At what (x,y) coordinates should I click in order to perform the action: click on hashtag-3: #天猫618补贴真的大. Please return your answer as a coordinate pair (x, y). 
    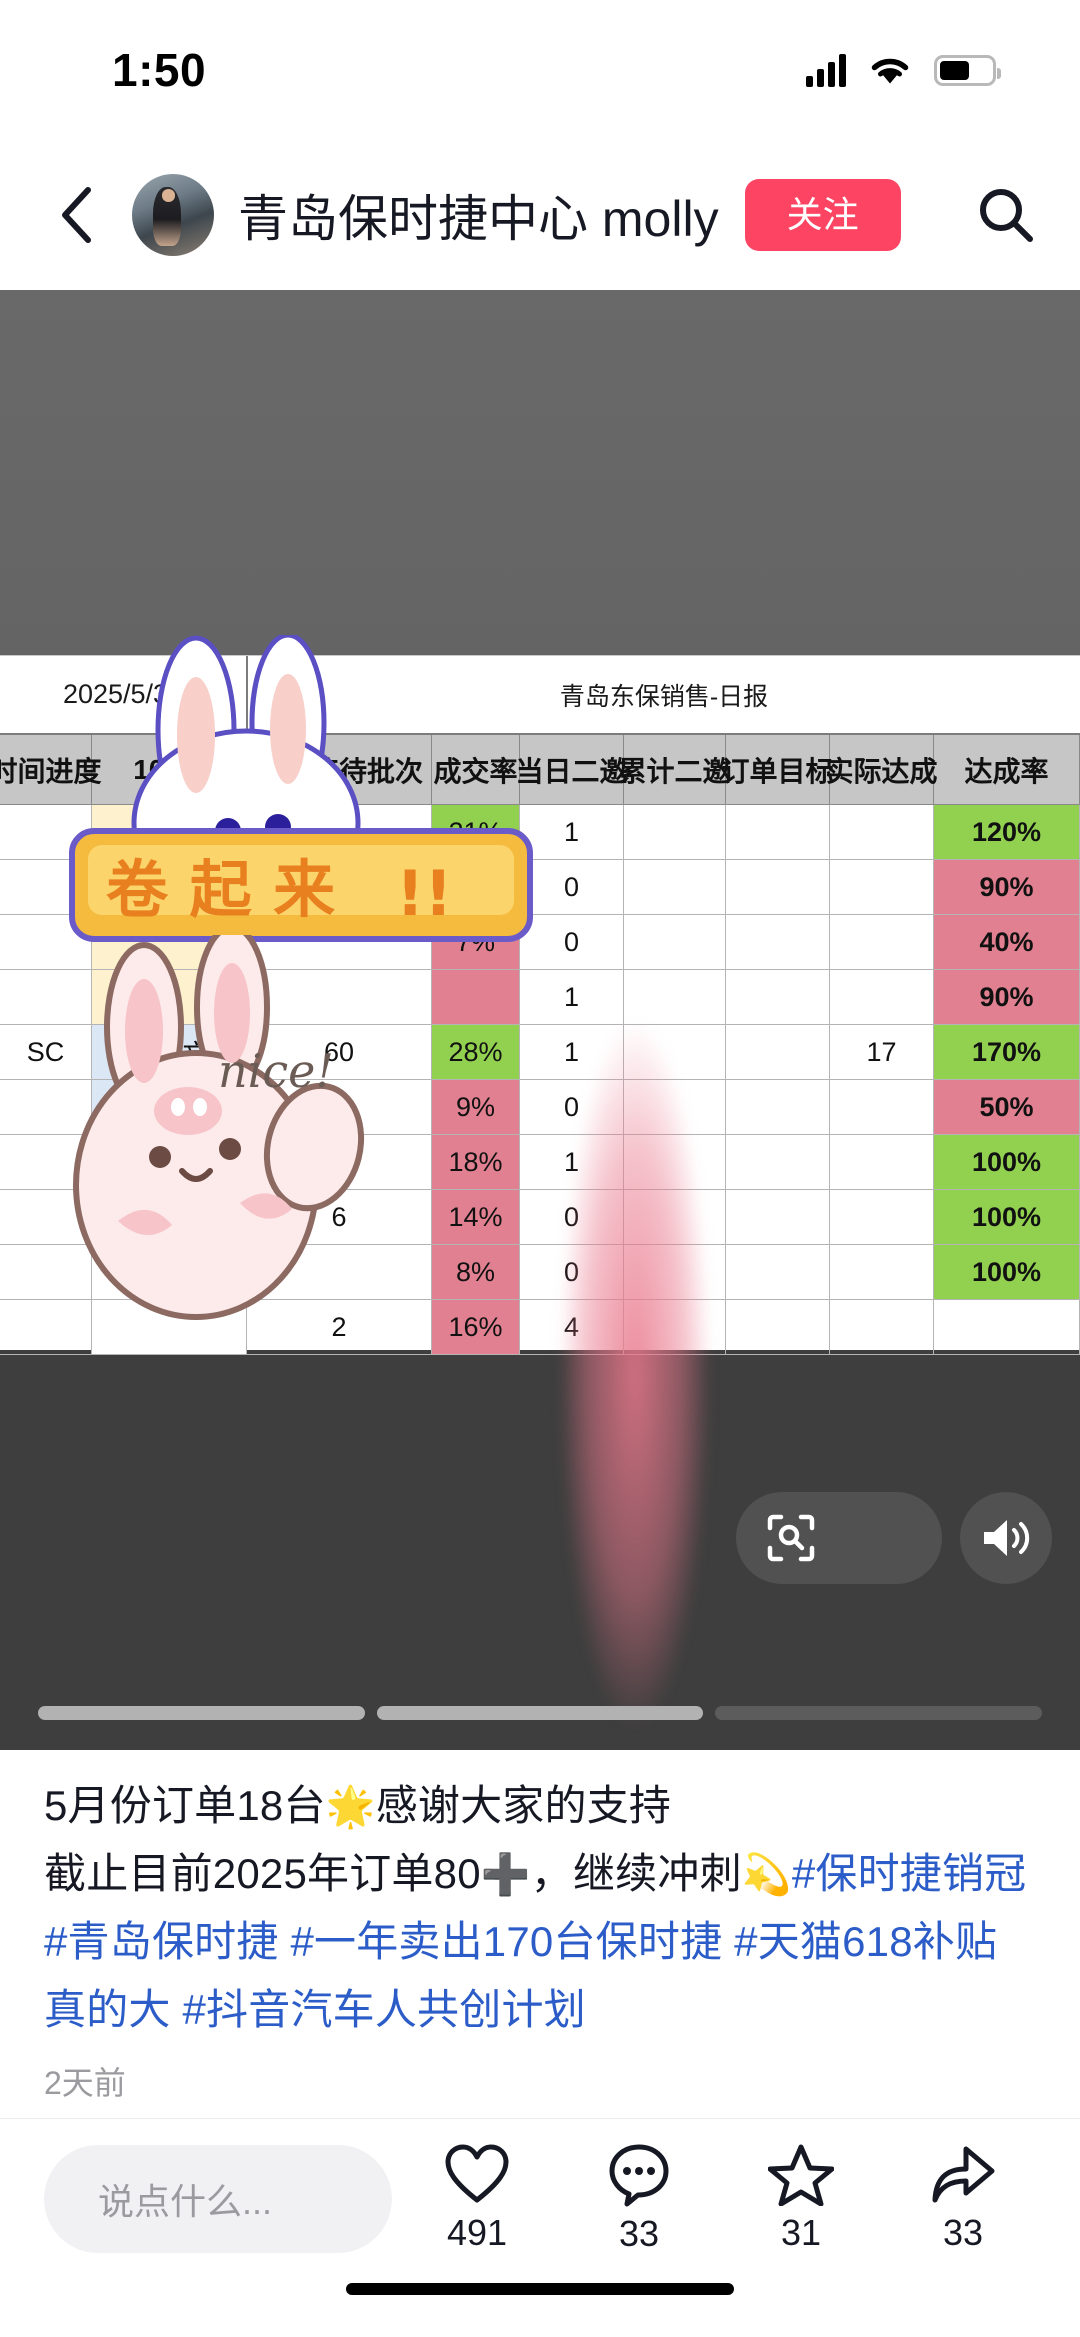
    Looking at the image, I should click on (521, 1976).